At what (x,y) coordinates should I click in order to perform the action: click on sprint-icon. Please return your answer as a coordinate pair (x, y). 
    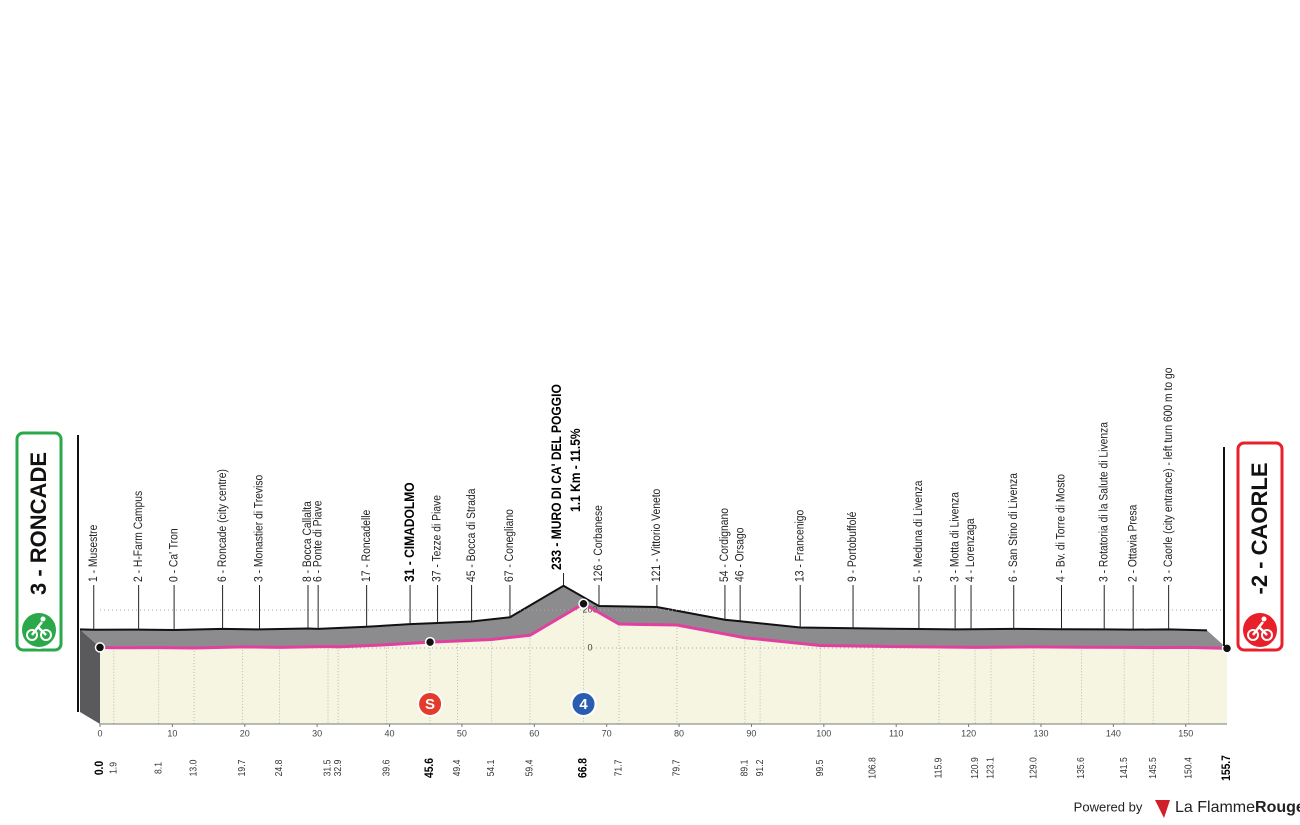
    Looking at the image, I should click on (430, 704).